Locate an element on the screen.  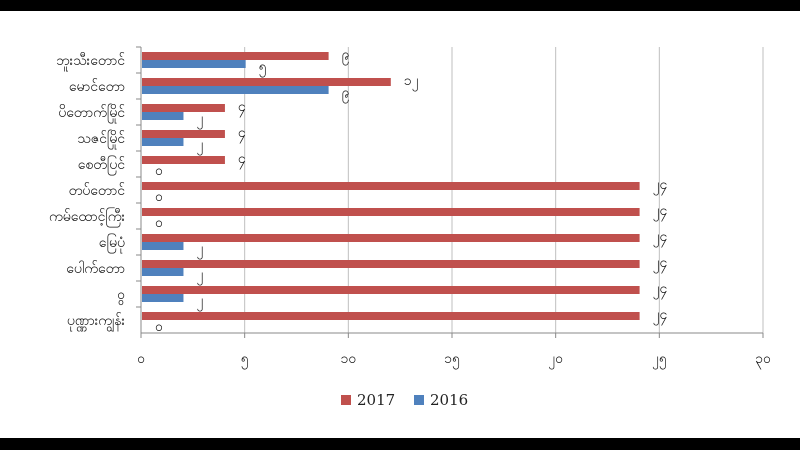
data-label-2017: ၉ is located at coordinates (346, 56).